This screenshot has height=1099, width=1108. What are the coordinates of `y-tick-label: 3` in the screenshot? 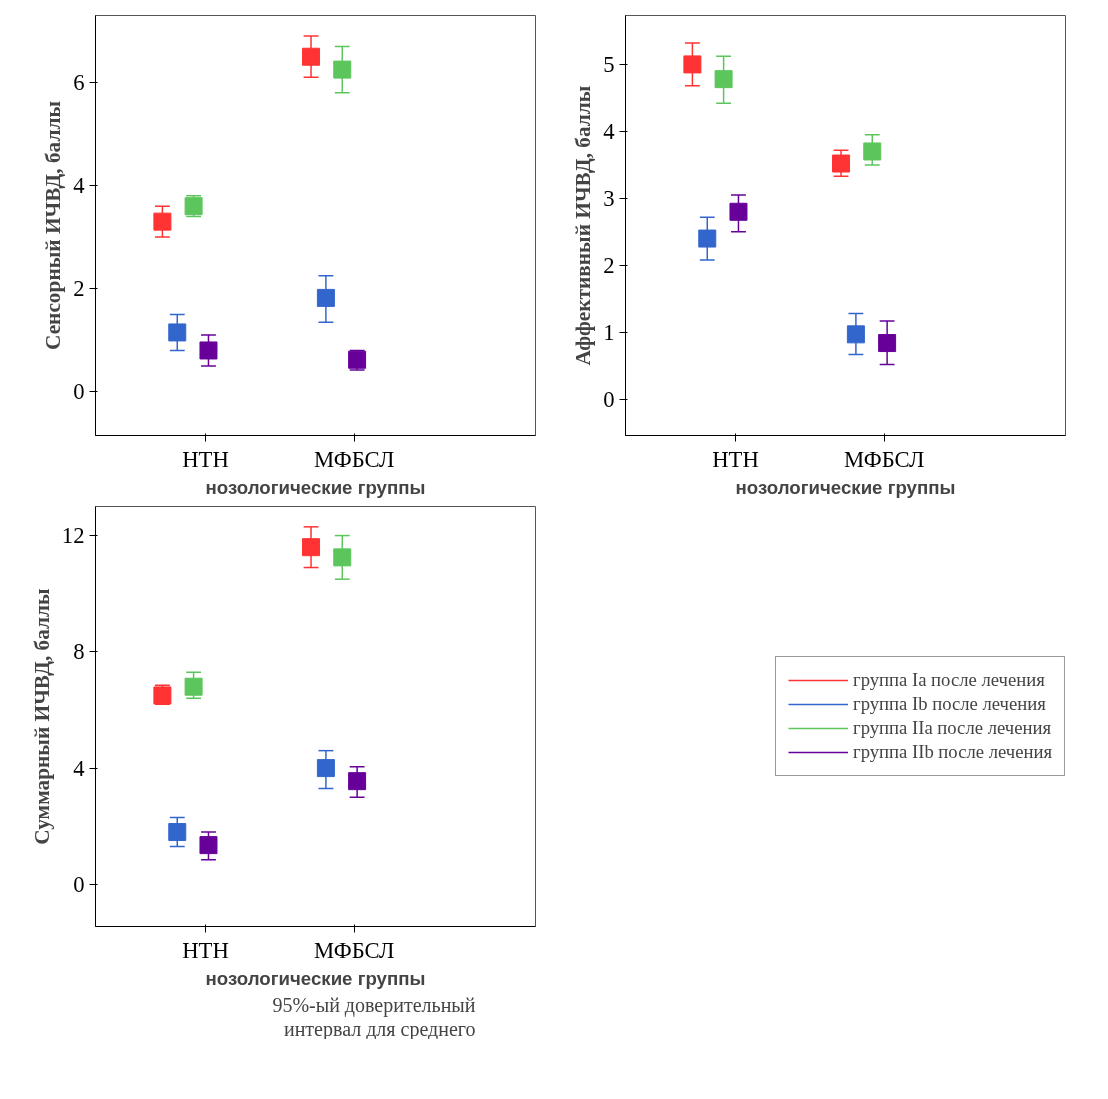 It's located at (609, 198).